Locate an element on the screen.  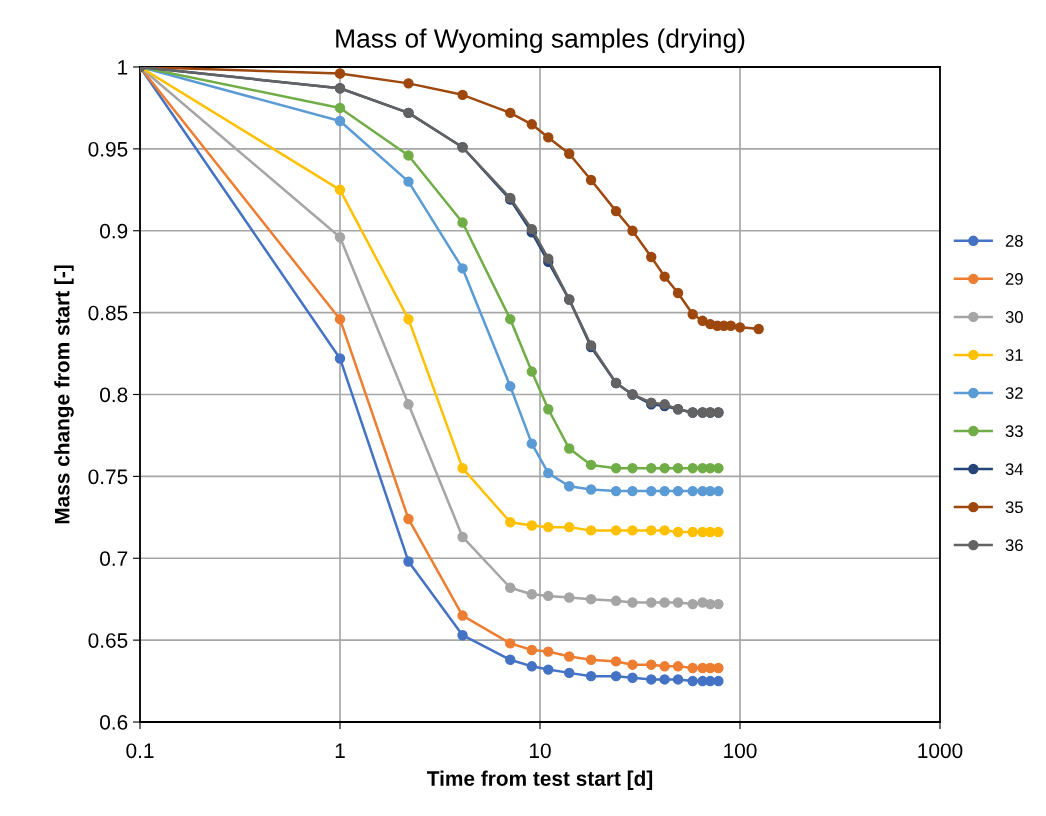
x-tick-label: 1000 is located at coordinates (940, 751).